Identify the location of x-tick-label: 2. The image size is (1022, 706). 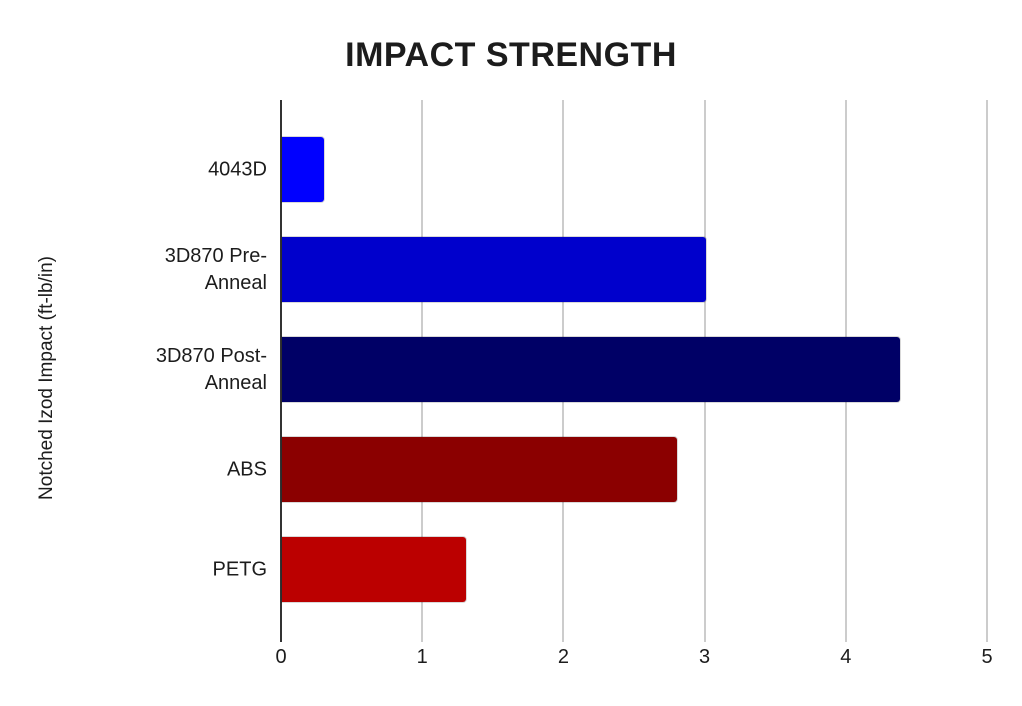
(563, 657).